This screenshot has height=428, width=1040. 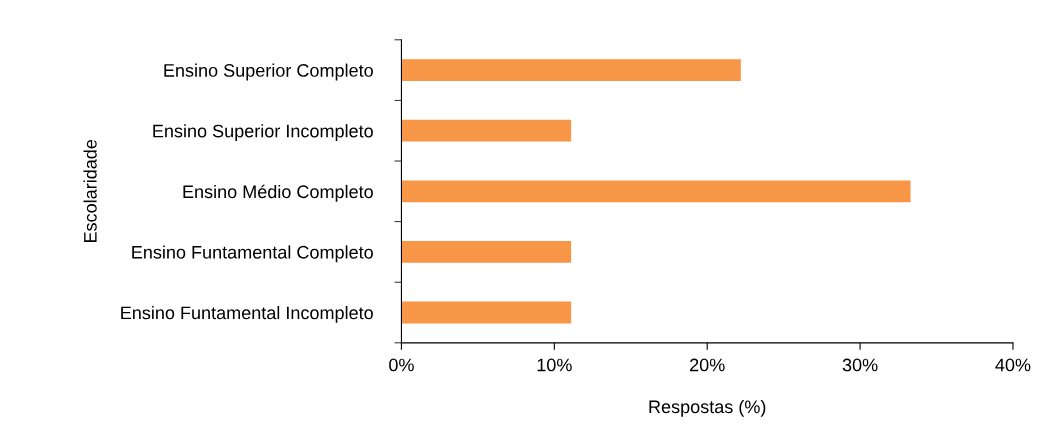 I want to click on y-axis-title: Escolaridade, so click(x=90, y=191).